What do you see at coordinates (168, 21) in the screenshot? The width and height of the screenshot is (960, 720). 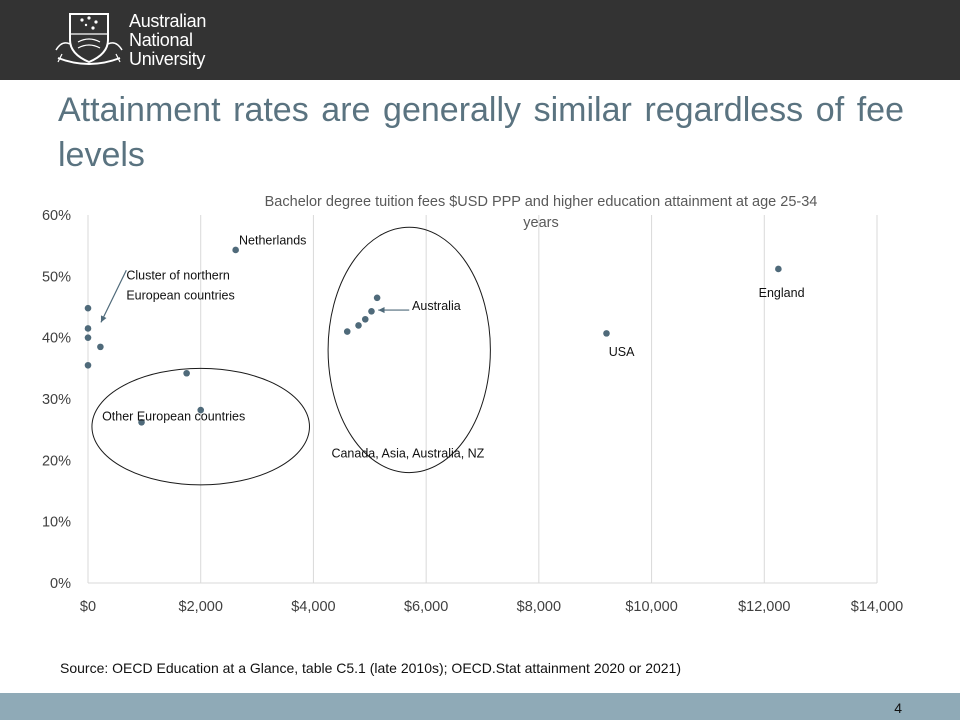 I see `wordmark-line: Australian` at bounding box center [168, 21].